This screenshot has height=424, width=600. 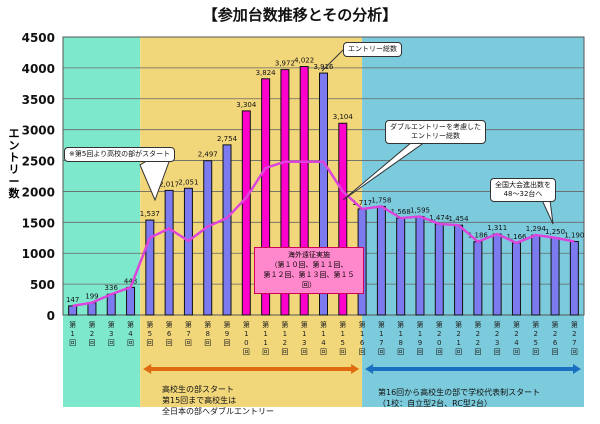 I want to click on data-label: 1,595, so click(x=420, y=210).